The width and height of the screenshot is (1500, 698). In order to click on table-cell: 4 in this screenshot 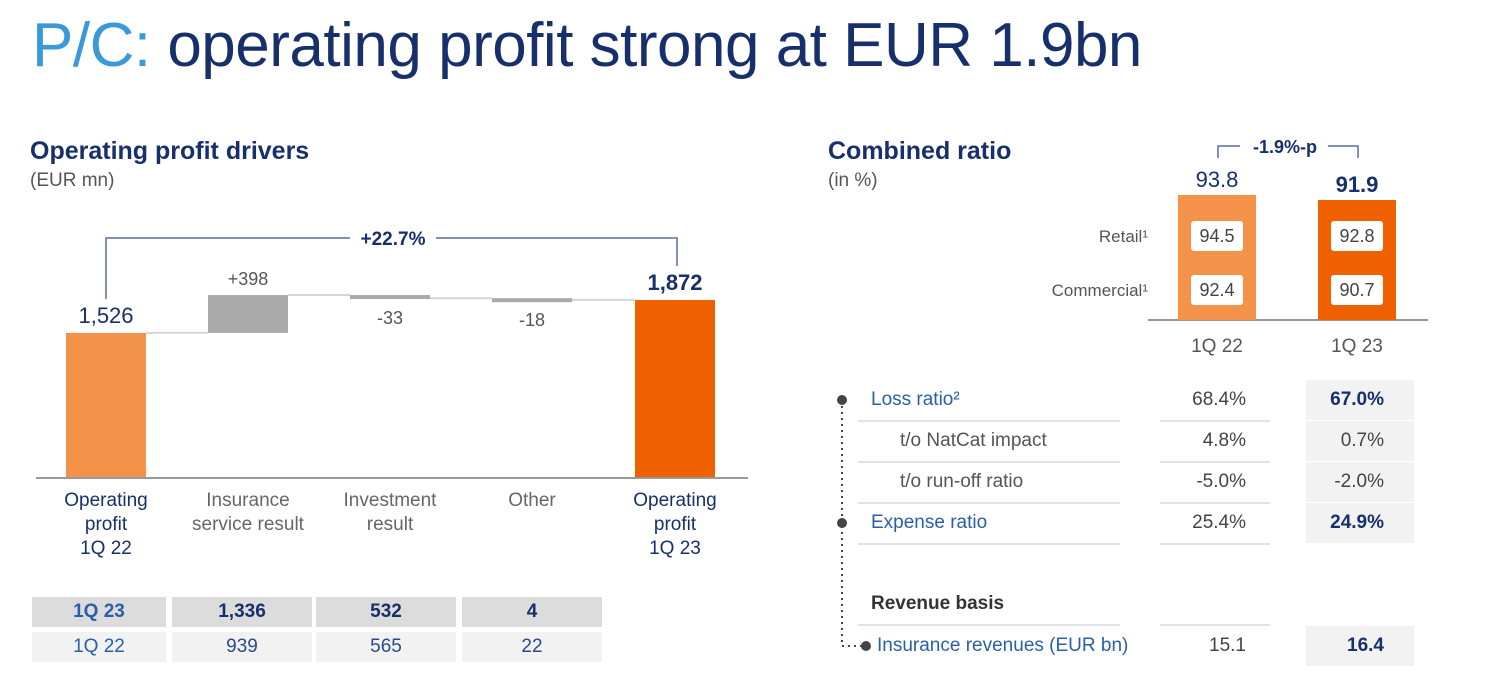, I will do `click(532, 612)`.